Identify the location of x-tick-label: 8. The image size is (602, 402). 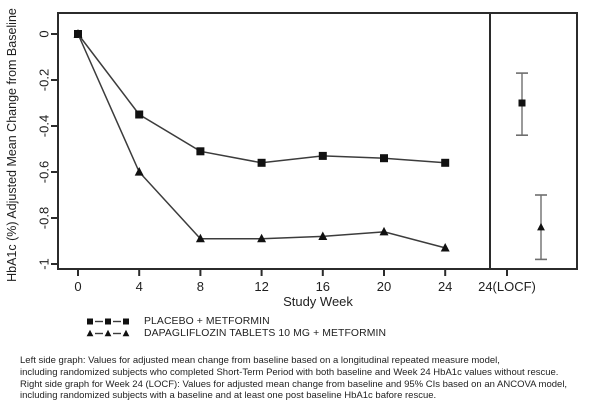
(200, 286).